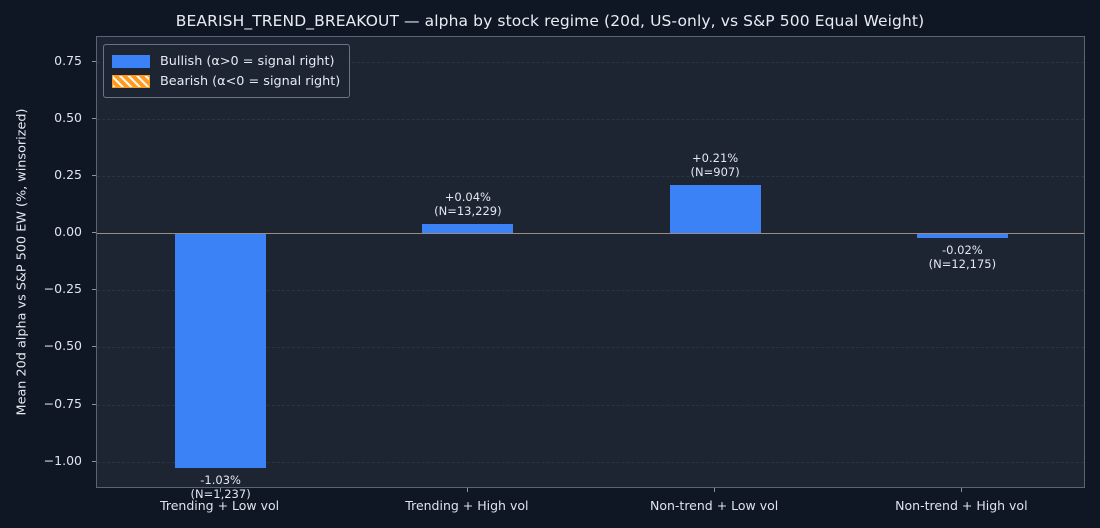 The width and height of the screenshot is (1100, 528). Describe the element at coordinates (62, 289) in the screenshot. I see `y-tick-label: −0.25` at that location.